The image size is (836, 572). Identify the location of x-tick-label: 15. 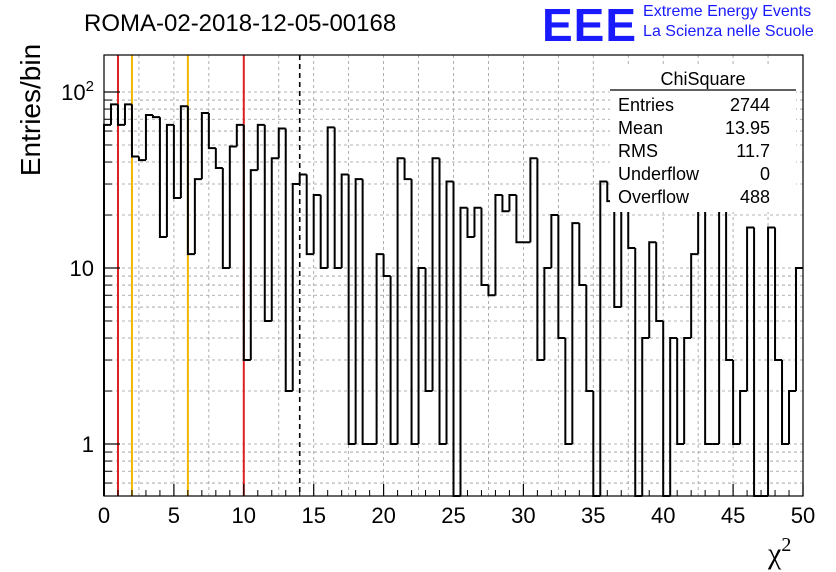
(313, 515).